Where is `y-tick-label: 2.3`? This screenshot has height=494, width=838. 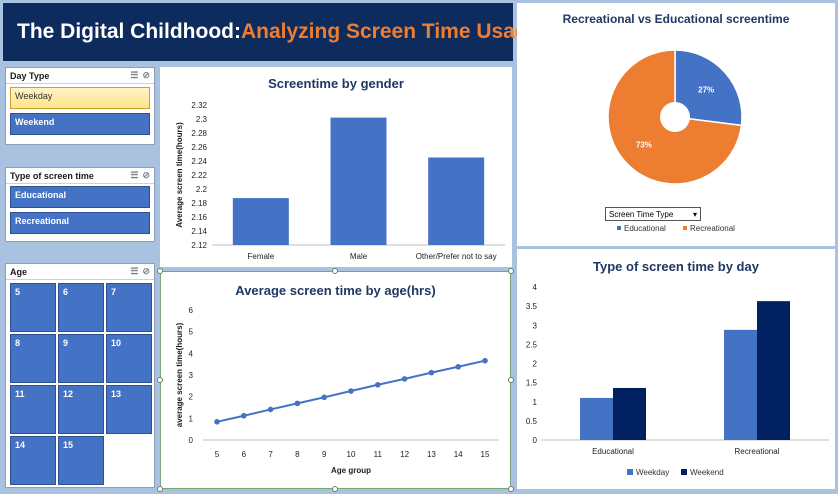 y-tick-label: 2.3 is located at coordinates (202, 119).